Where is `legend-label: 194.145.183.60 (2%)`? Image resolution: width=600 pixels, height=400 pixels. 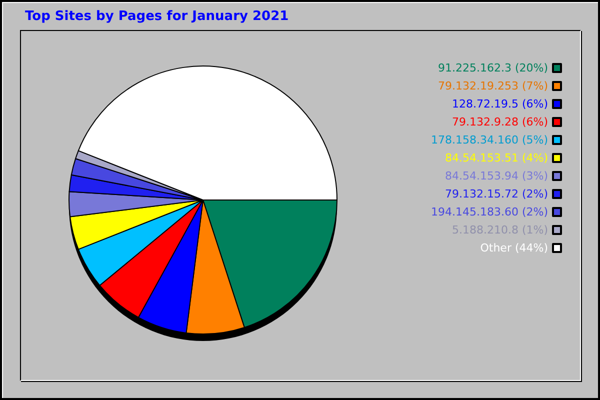
legend-label: 194.145.183.60 (2%) is located at coordinates (489, 212).